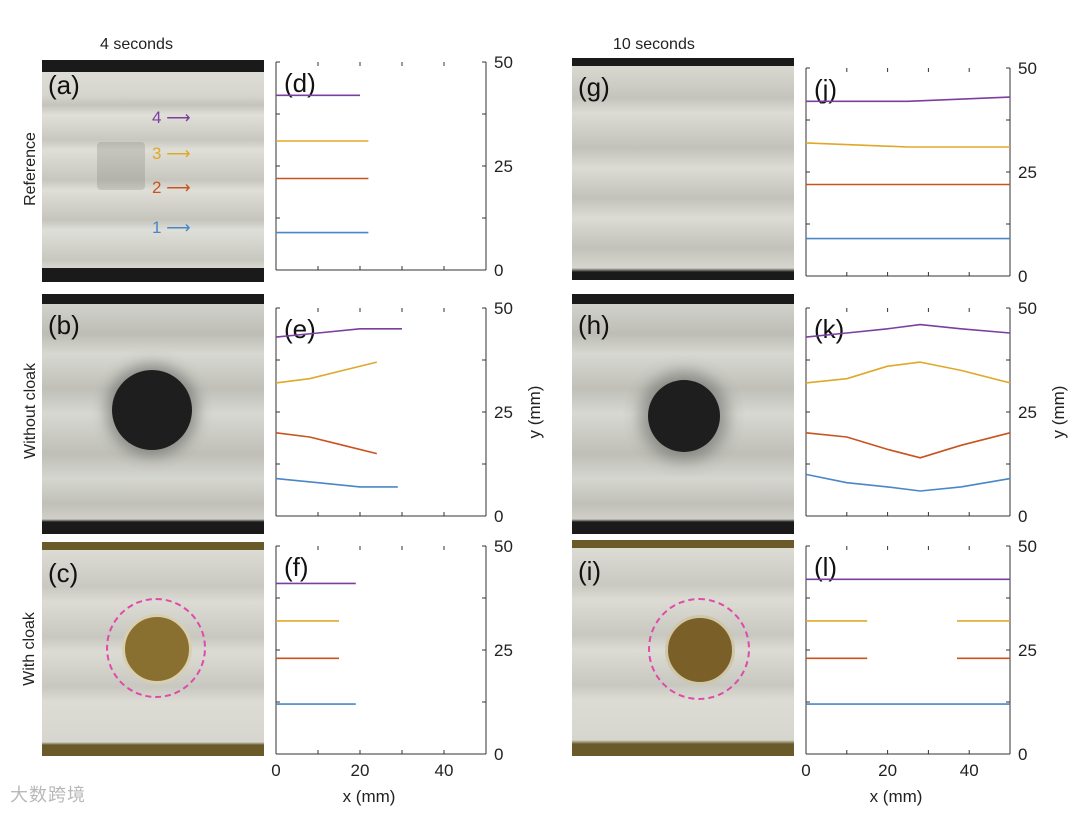  I want to click on x-axis-label-l: x (mm), so click(896, 796).